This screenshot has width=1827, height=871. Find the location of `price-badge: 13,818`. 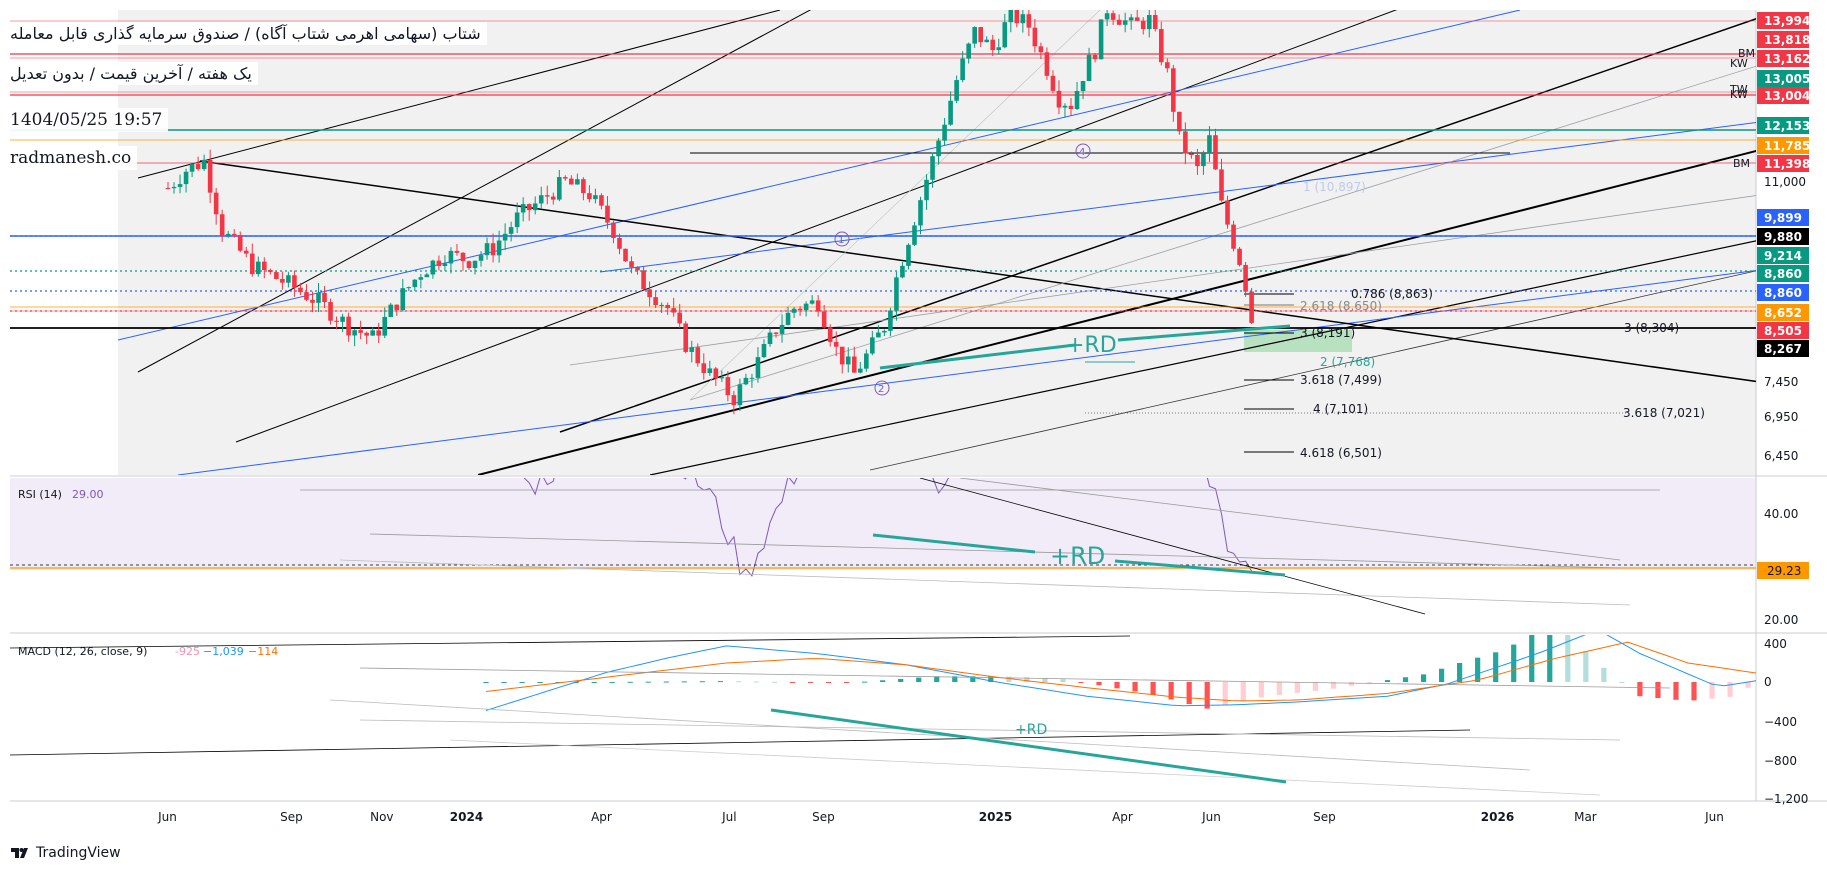

price-badge: 13,818 is located at coordinates (1787, 40).